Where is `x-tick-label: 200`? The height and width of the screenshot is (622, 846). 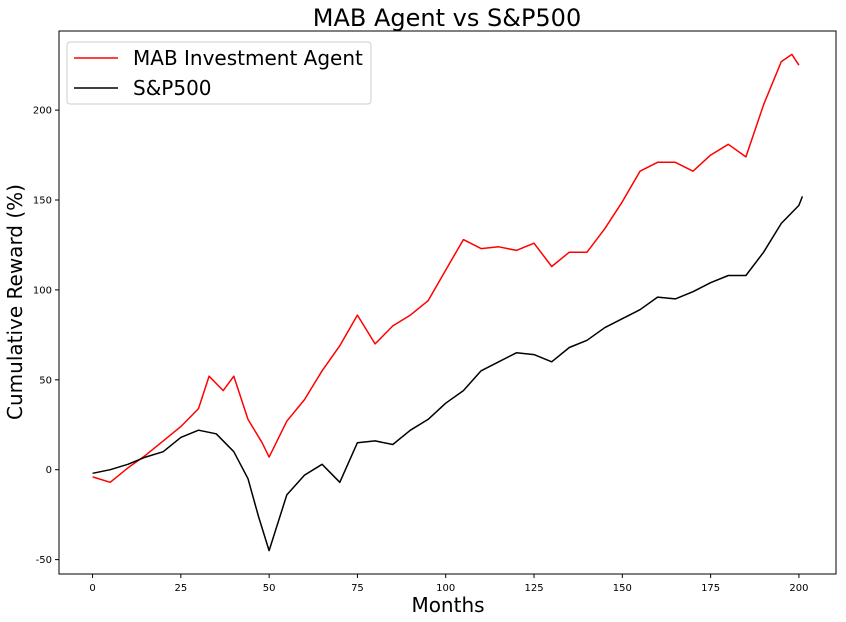
x-tick-label: 200 is located at coordinates (798, 588).